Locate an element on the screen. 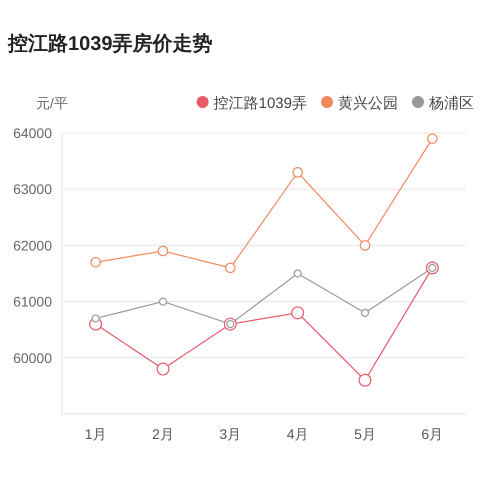  y-tick-label: 64000 is located at coordinates (32, 133).